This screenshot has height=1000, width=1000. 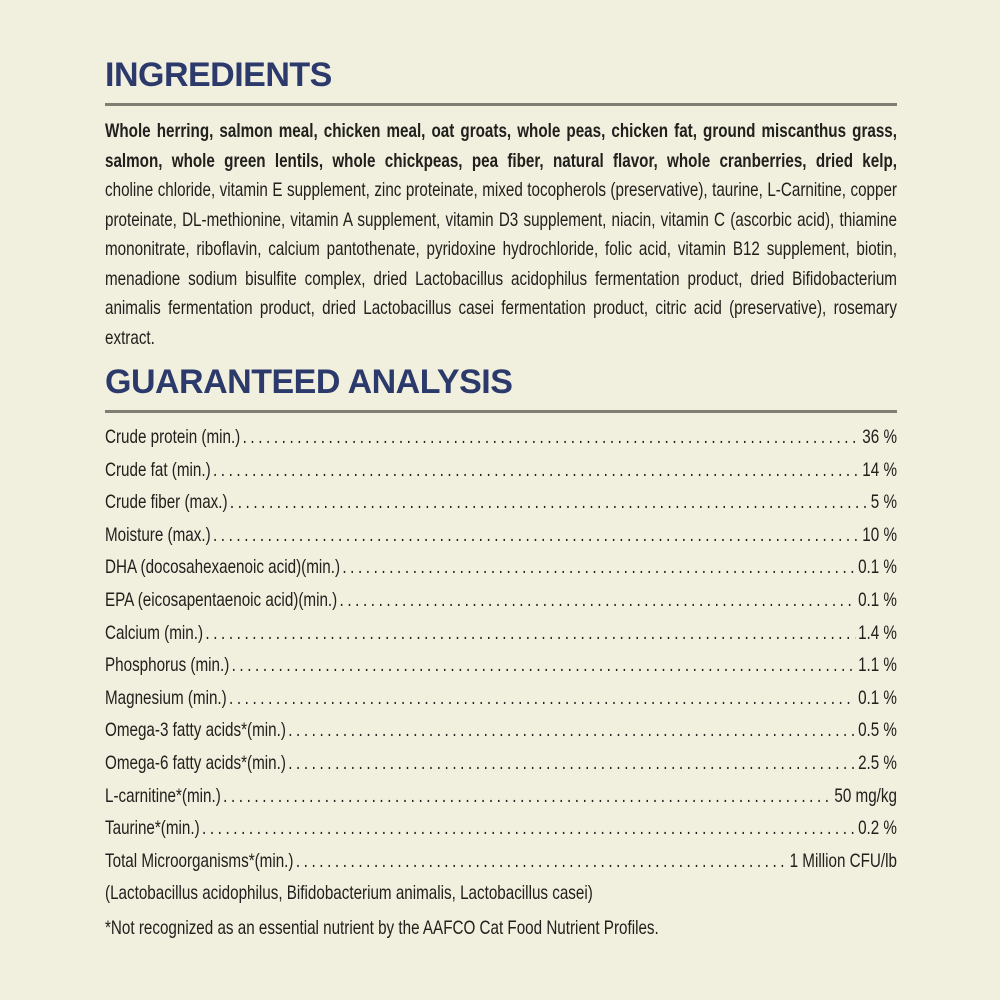 What do you see at coordinates (154, 632) in the screenshot?
I see `analysis-row-label: Calcium (min.)` at bounding box center [154, 632].